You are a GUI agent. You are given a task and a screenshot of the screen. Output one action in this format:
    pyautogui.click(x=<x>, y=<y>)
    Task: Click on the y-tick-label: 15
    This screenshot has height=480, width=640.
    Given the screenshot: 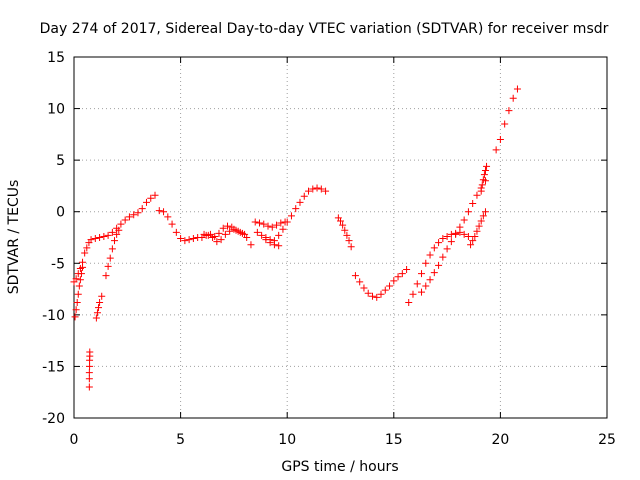 What is the action you would take?
    pyautogui.click(x=56, y=58)
    